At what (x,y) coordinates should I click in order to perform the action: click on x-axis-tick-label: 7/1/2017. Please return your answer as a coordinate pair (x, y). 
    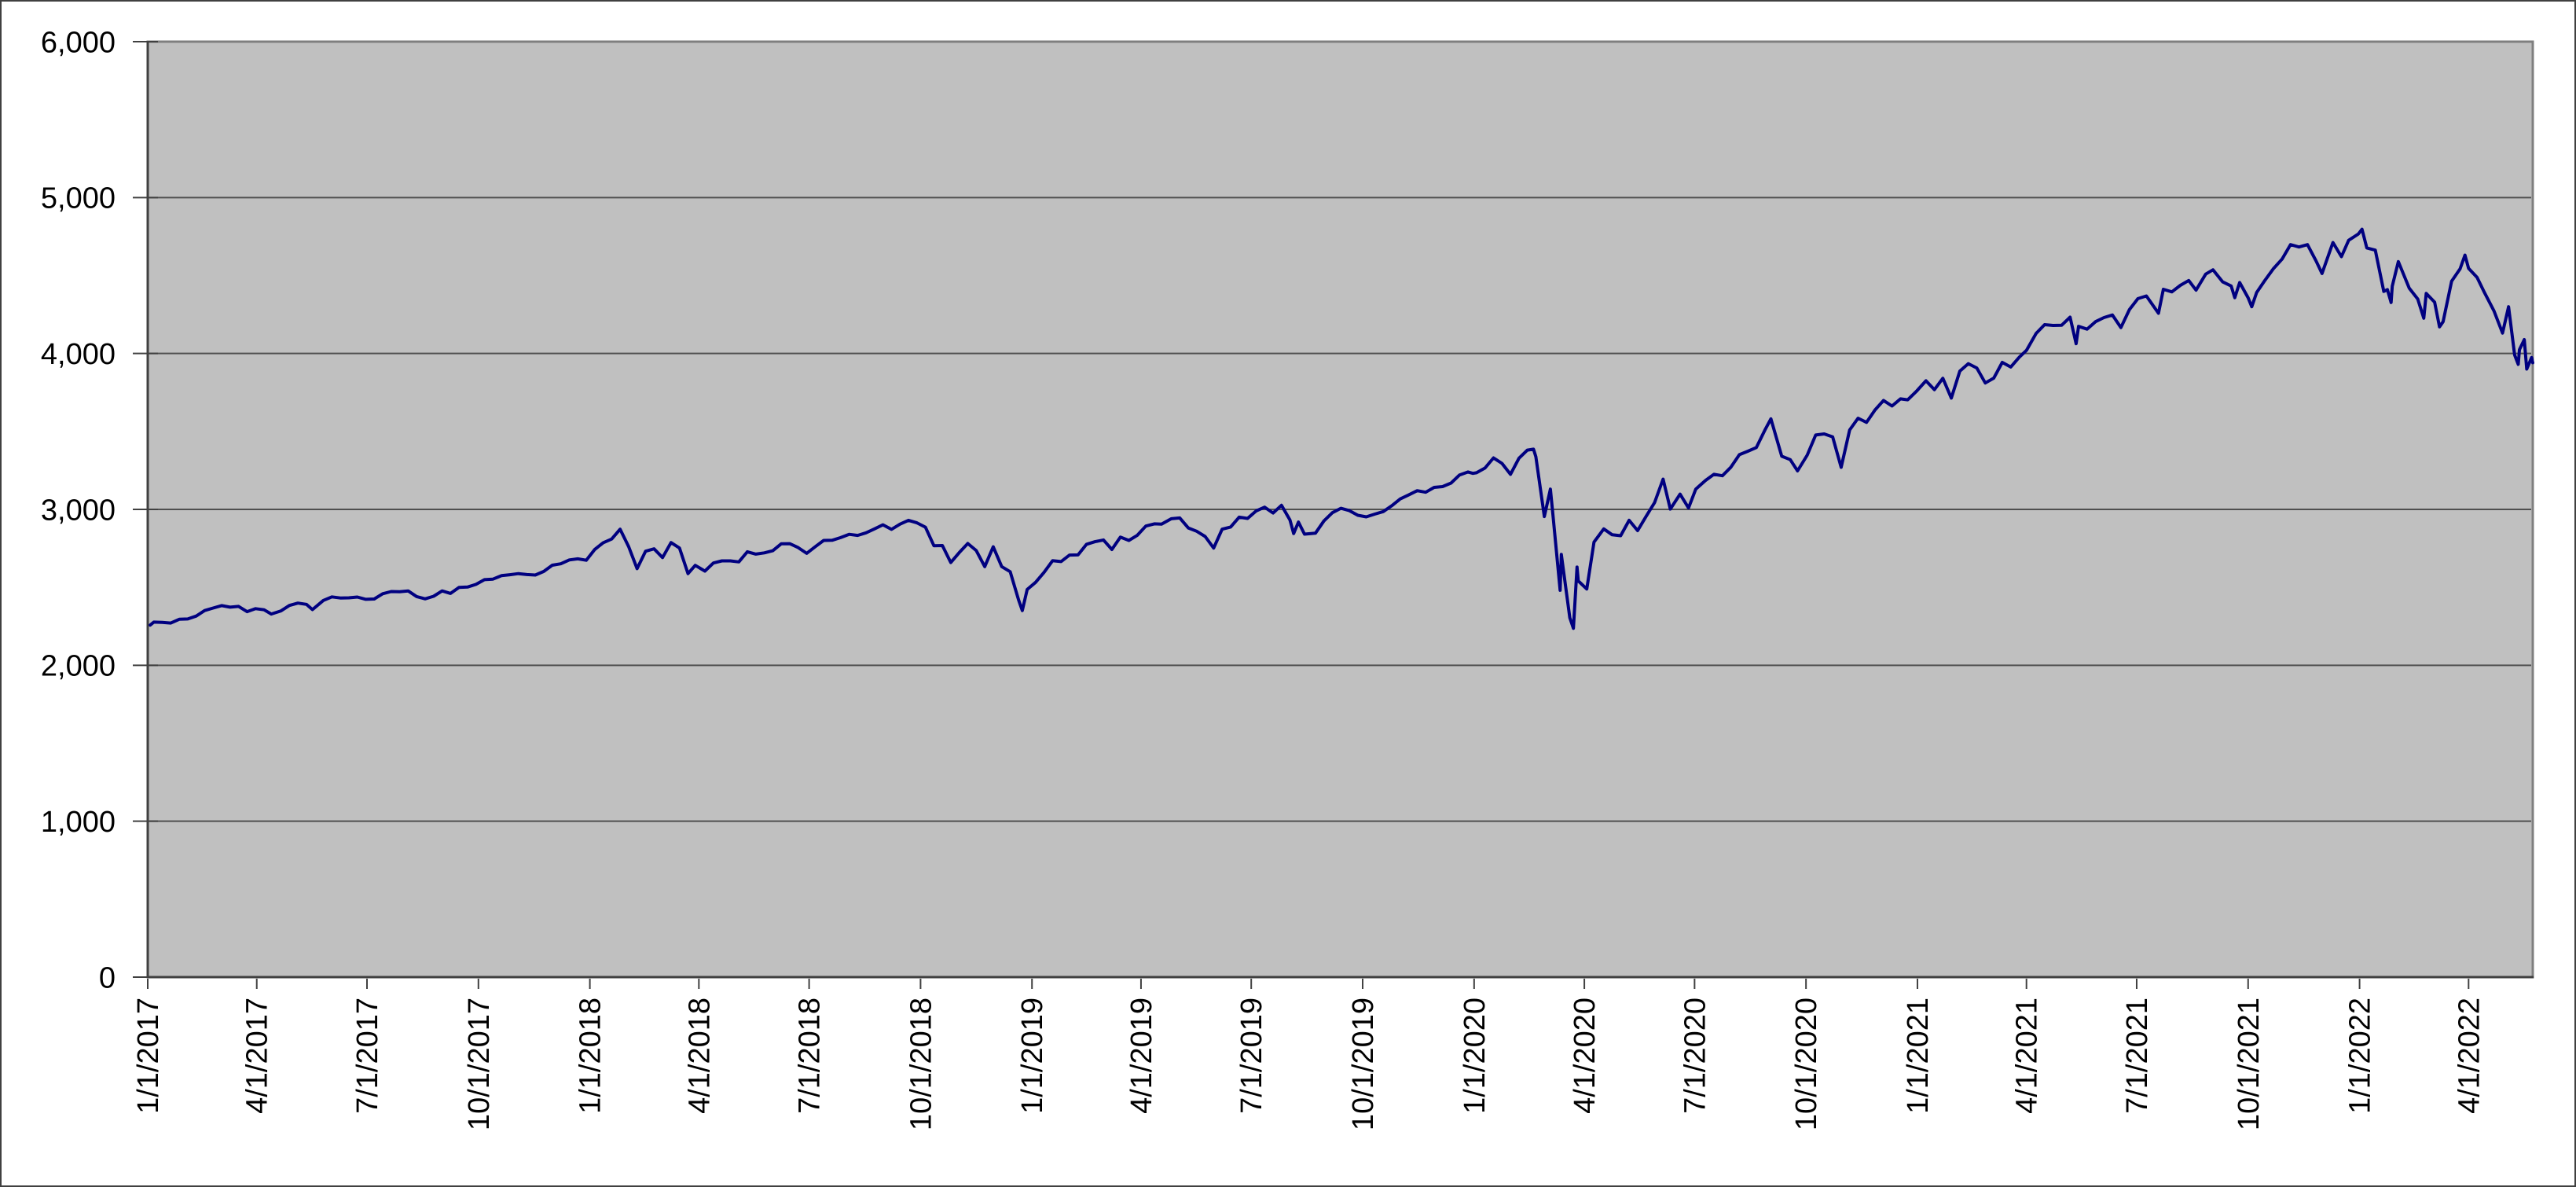
    Looking at the image, I should click on (367, 1056).